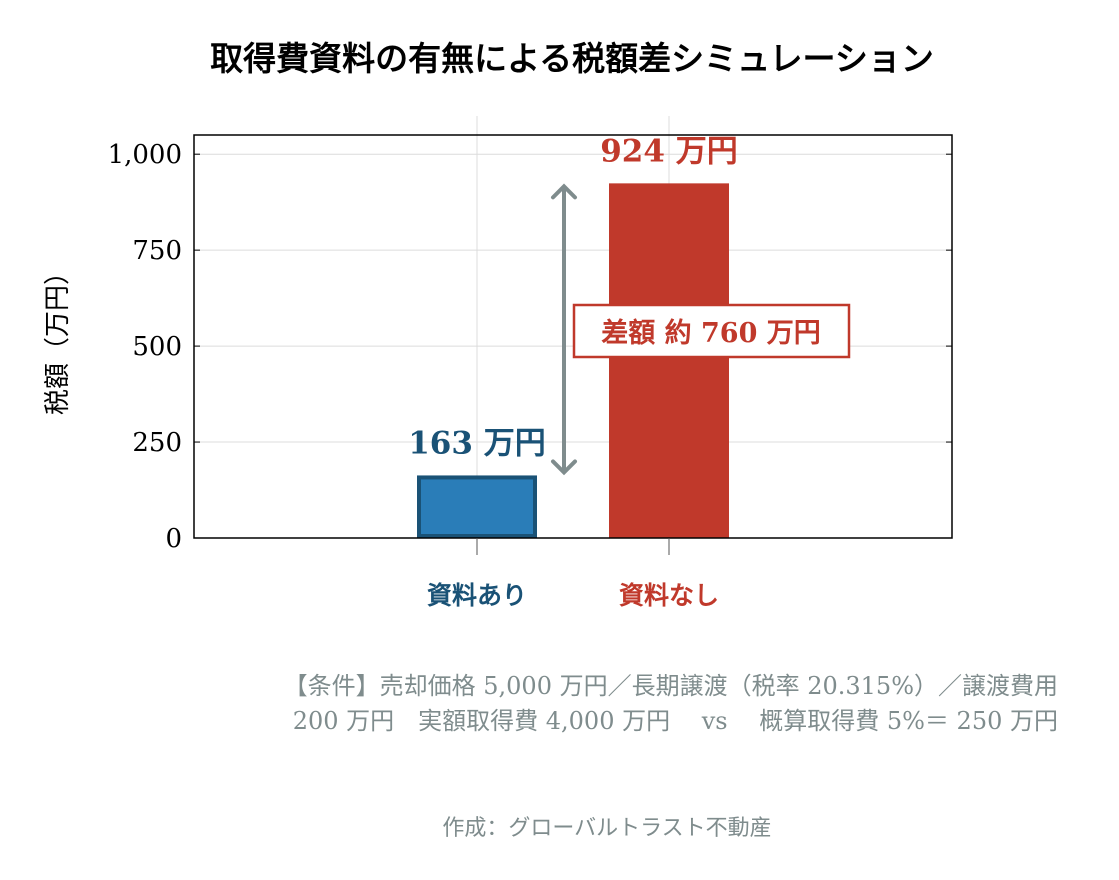 The image size is (1119, 880). Describe the element at coordinates (157, 443) in the screenshot. I see `y-tick-label: 250` at that location.